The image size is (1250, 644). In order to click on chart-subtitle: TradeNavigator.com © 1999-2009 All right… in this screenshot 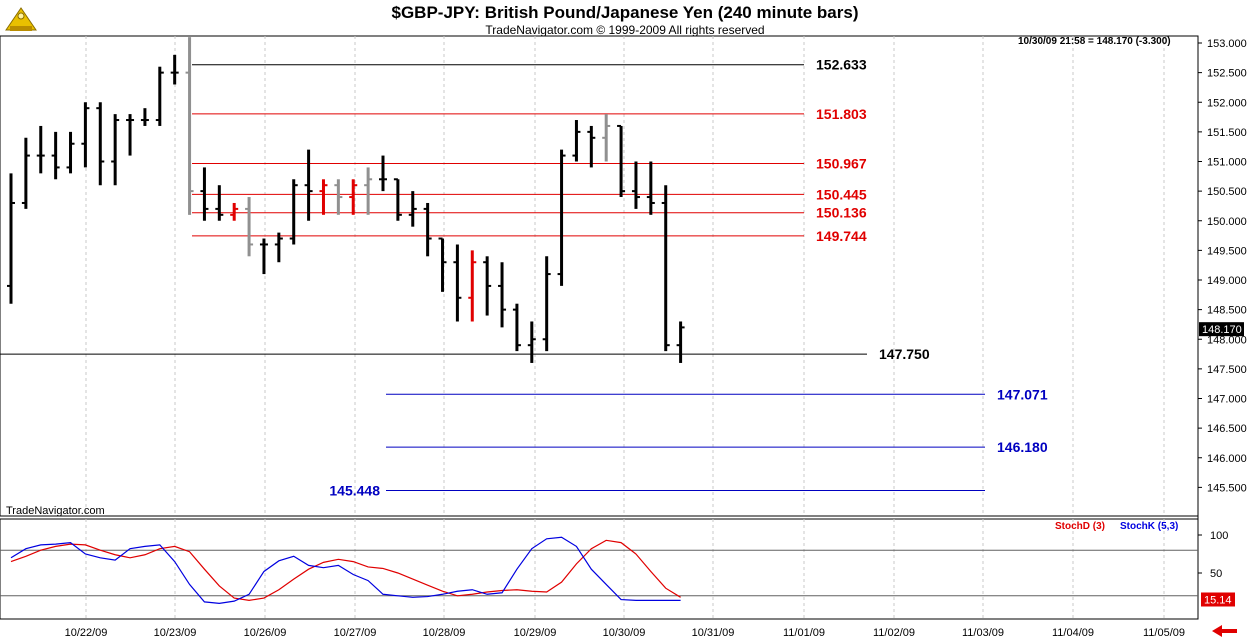, I will do `click(625, 30)`.